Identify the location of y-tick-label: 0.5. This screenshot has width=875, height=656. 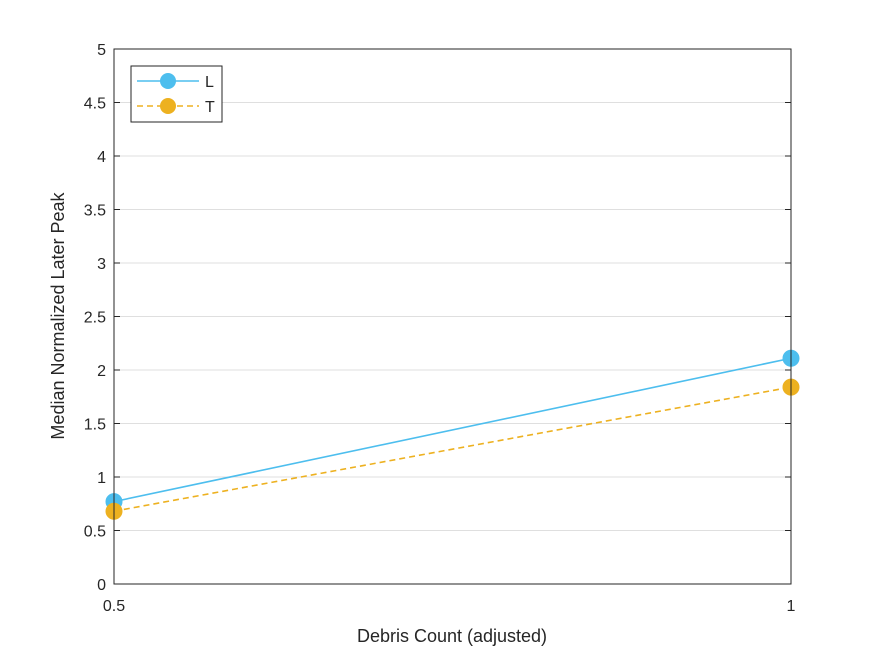
(95, 532).